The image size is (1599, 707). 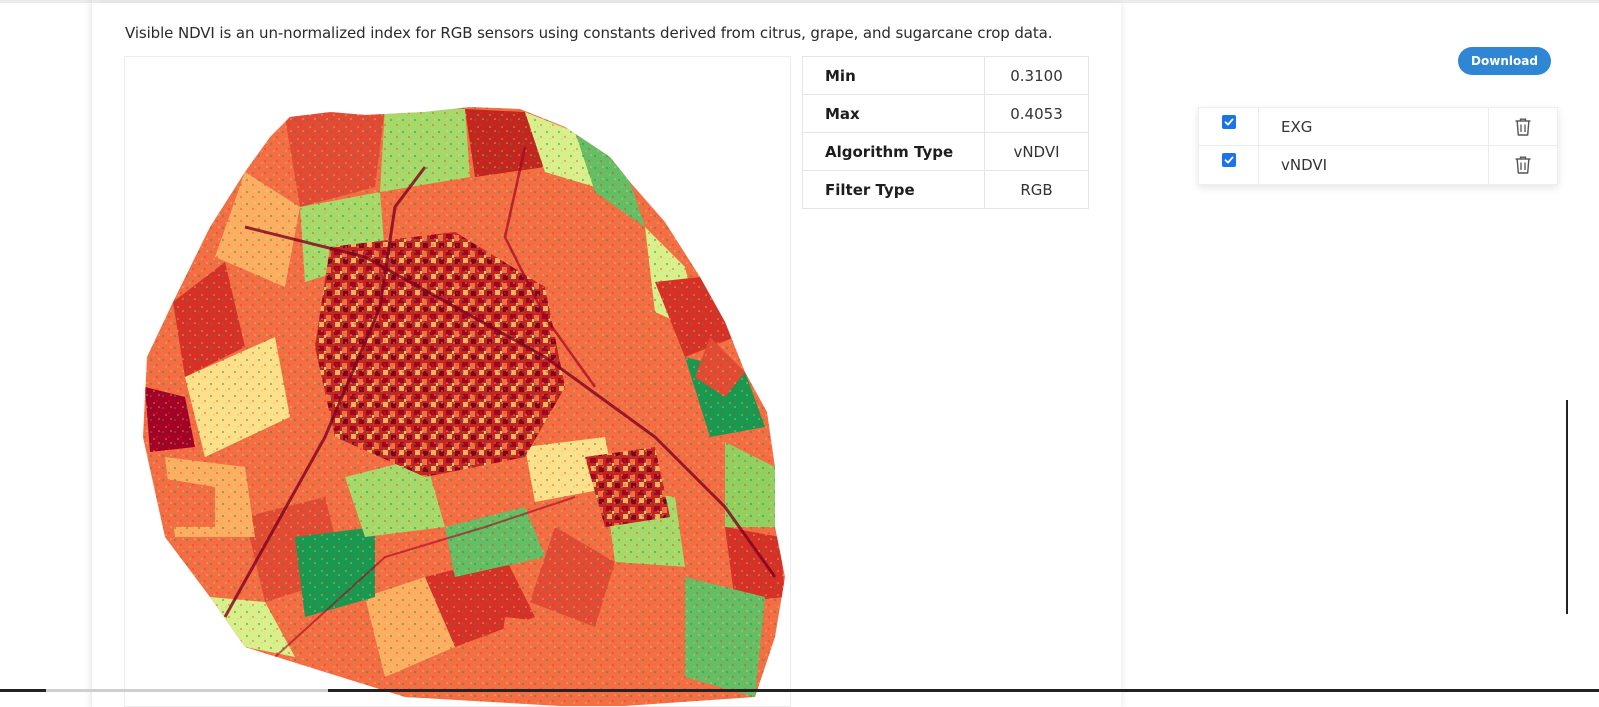 I want to click on card-shadow, so click(x=88, y=353).